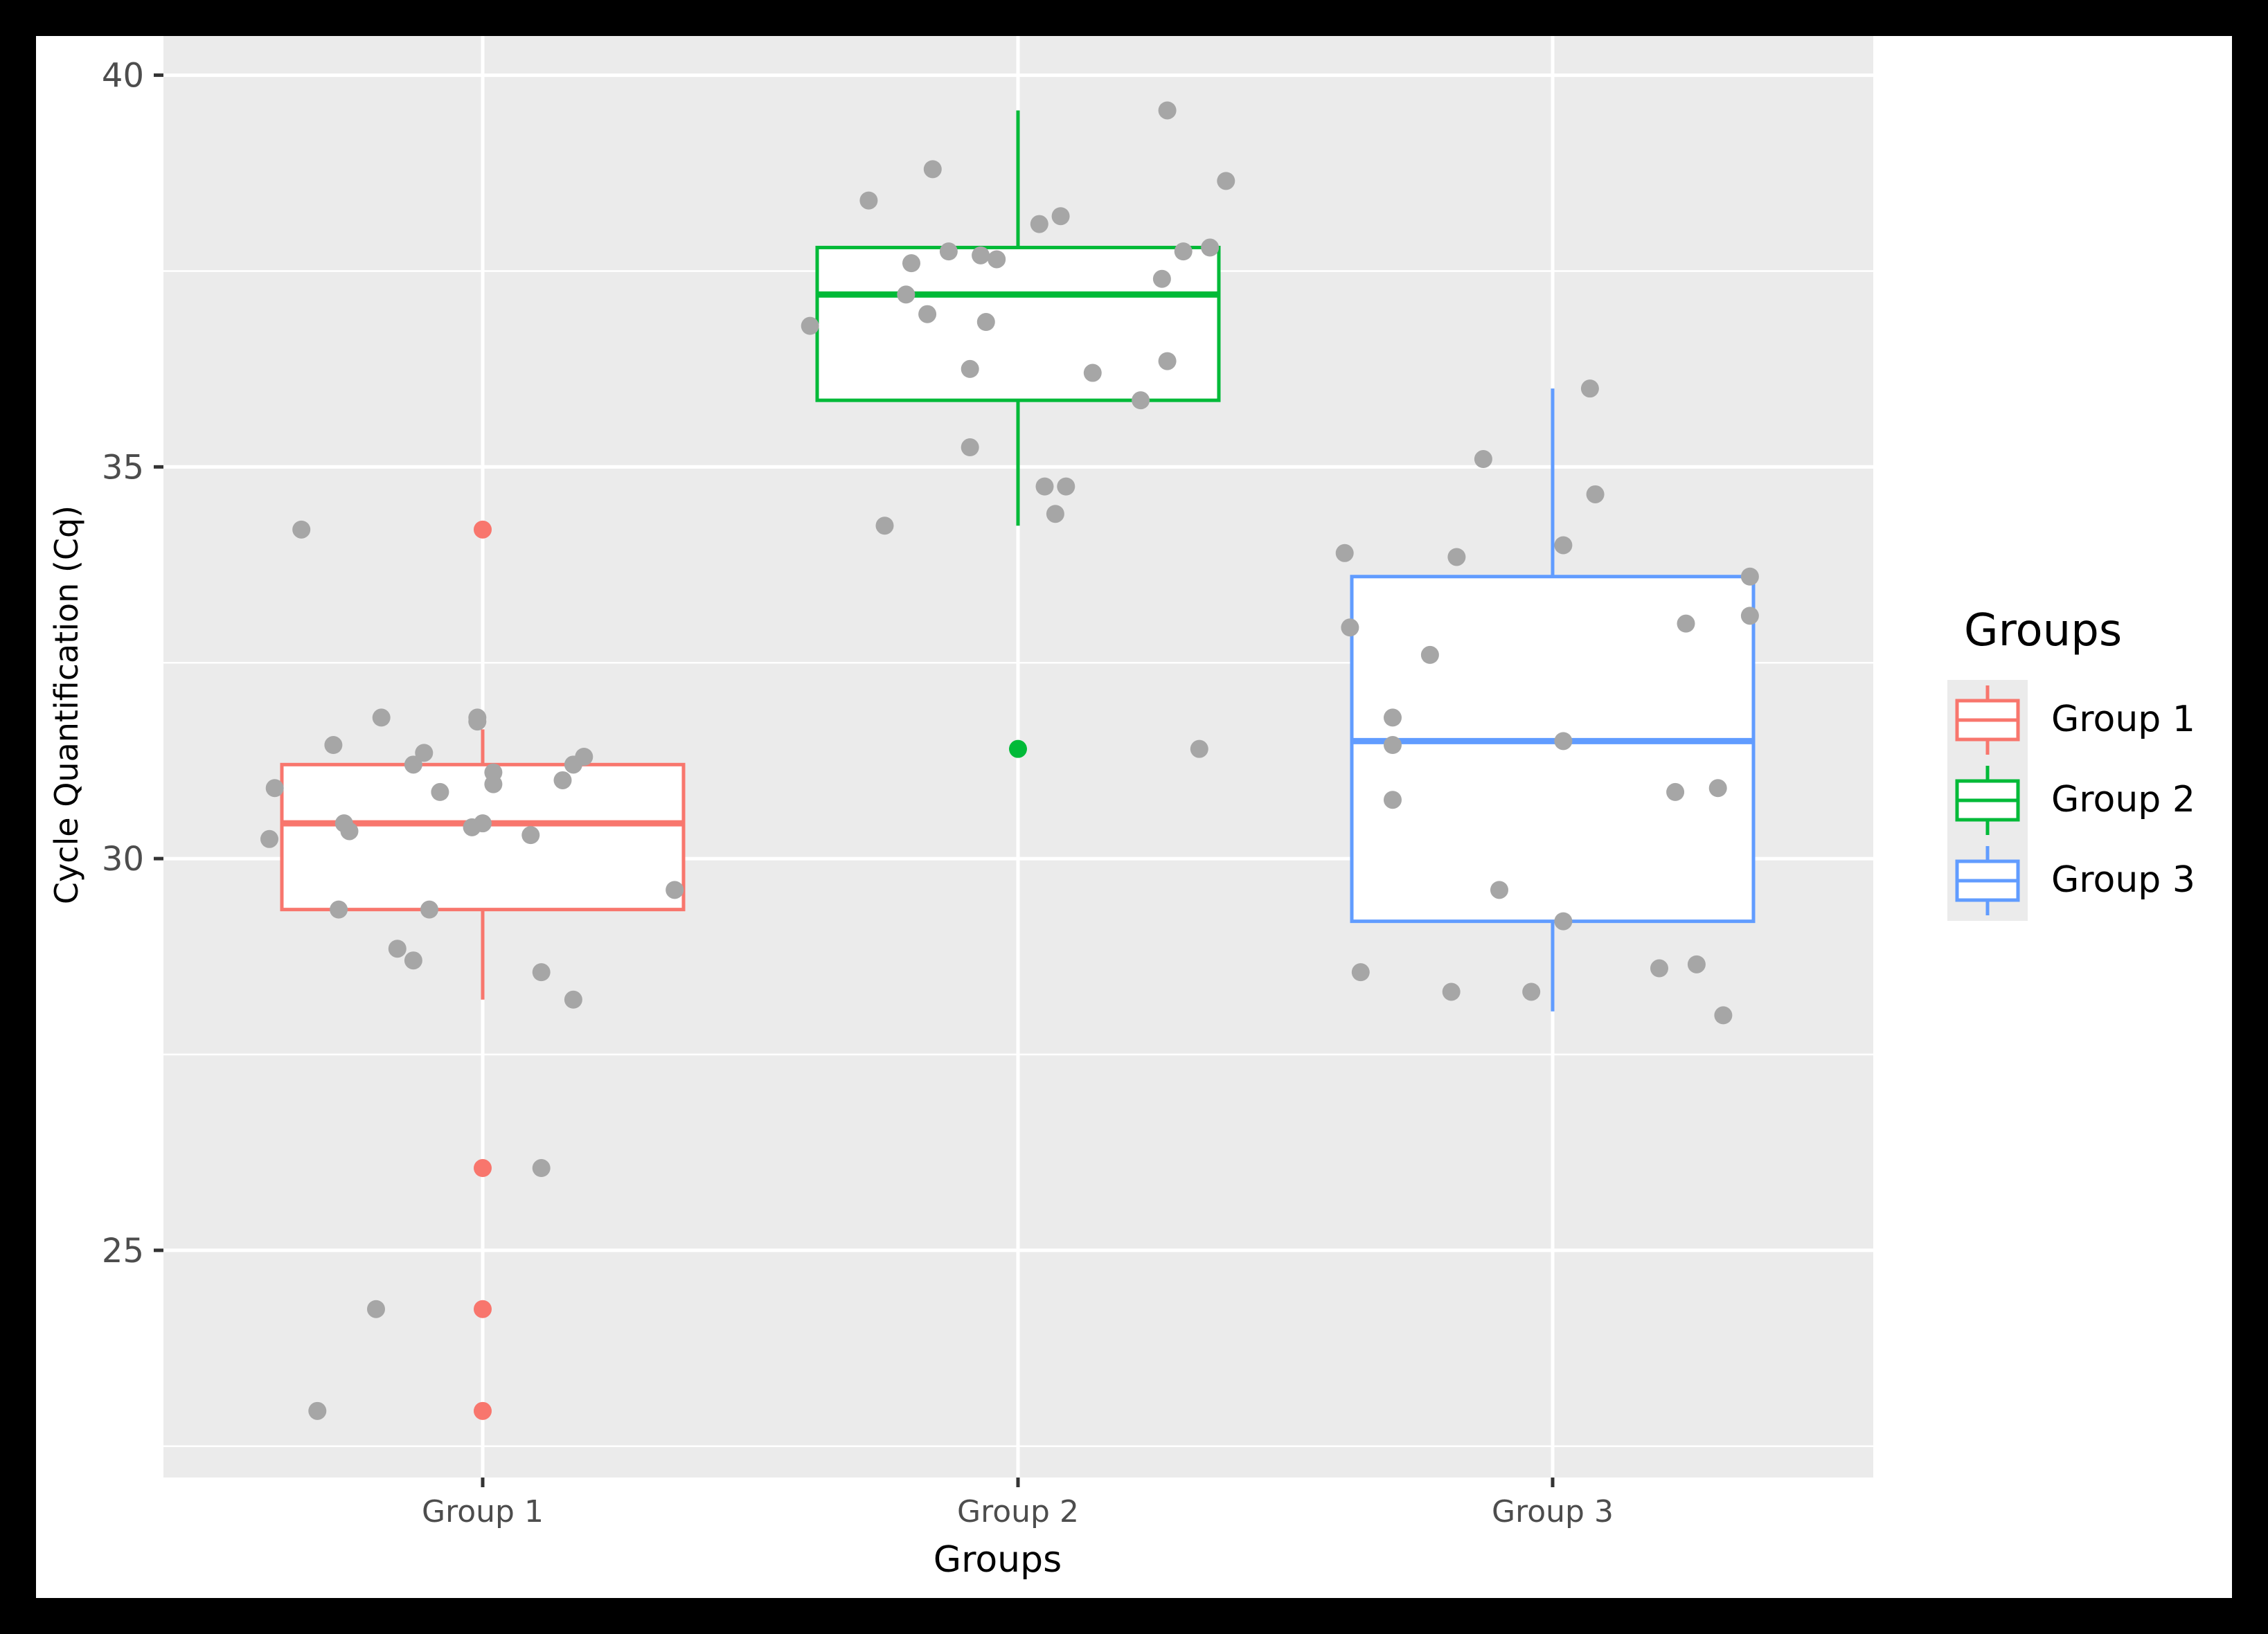 The height and width of the screenshot is (1634, 2268). What do you see at coordinates (66, 704) in the screenshot?
I see `y-axis-title: Cycle Quantification (Cq)` at bounding box center [66, 704].